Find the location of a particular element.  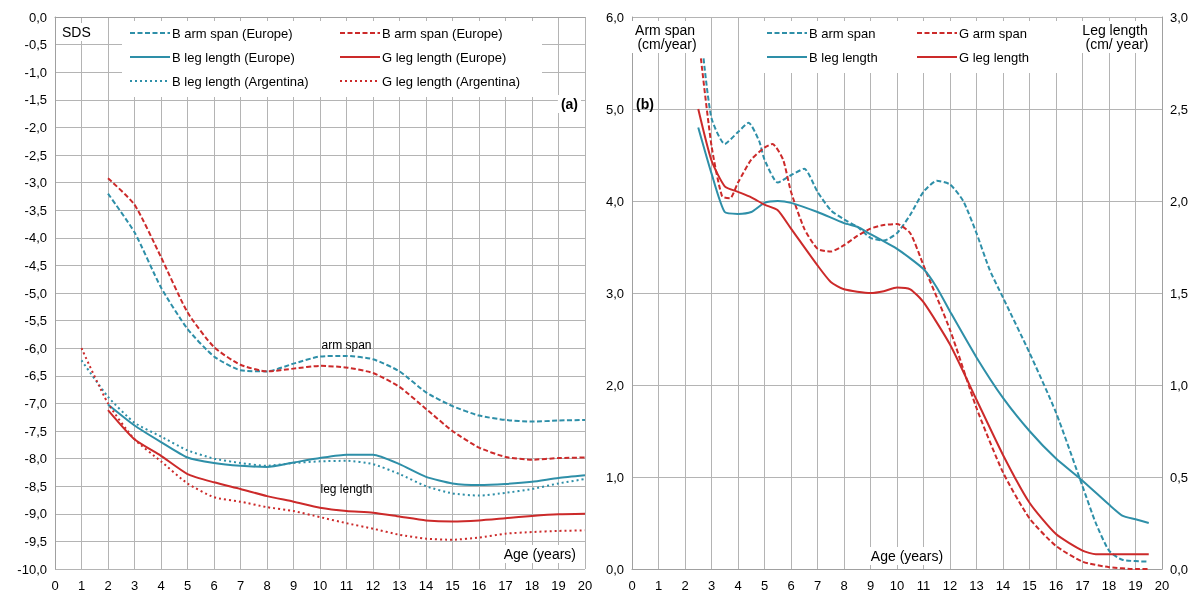

y-tick-label: 6,0 is located at coordinates (614, 17).